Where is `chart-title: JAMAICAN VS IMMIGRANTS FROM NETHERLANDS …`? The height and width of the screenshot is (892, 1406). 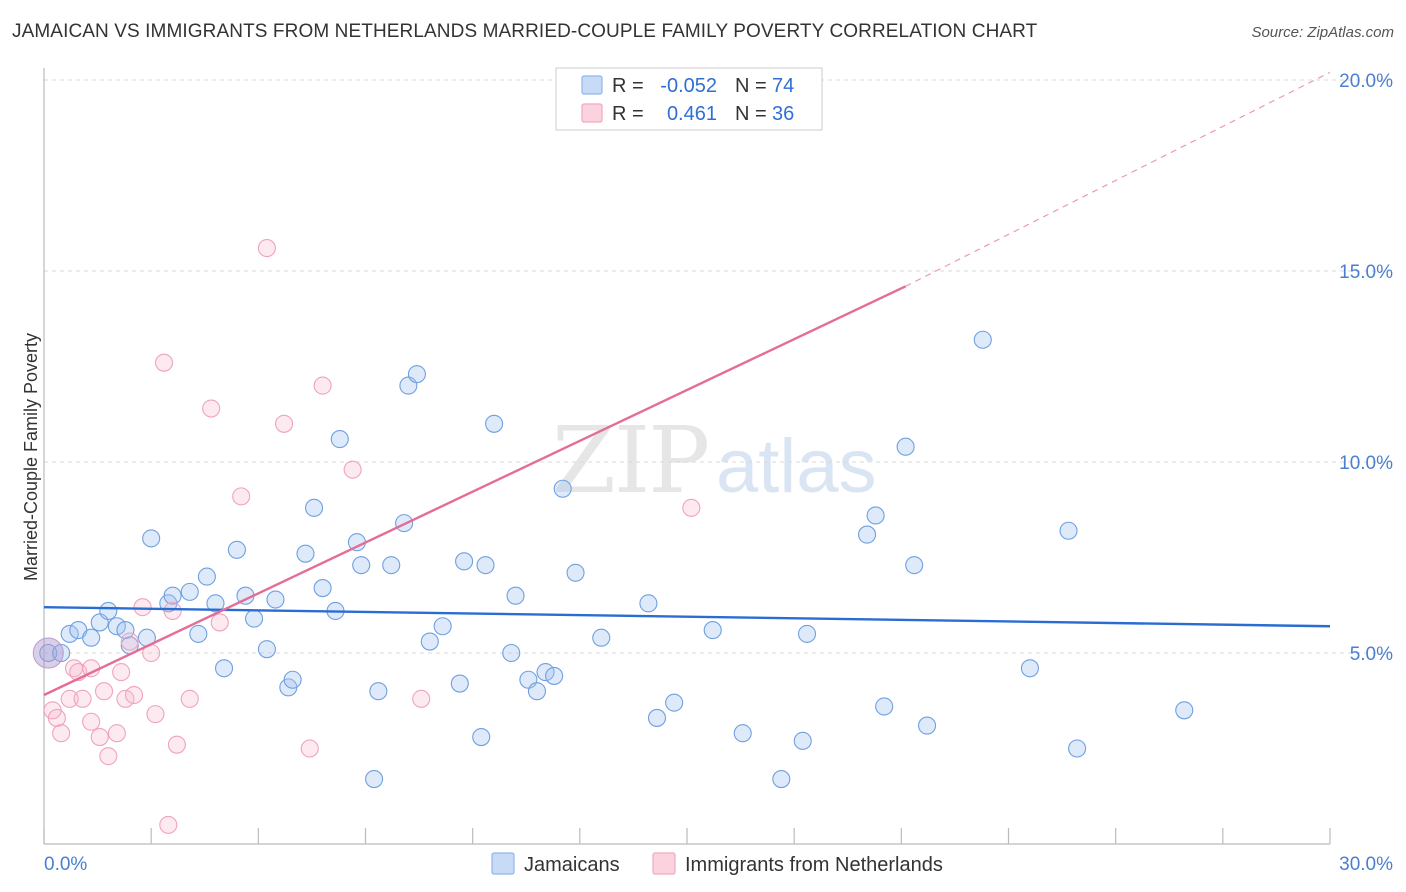
chart-title: JAMAICAN VS IMMIGRANTS FROM NETHERLANDS … is located at coordinates (525, 31).